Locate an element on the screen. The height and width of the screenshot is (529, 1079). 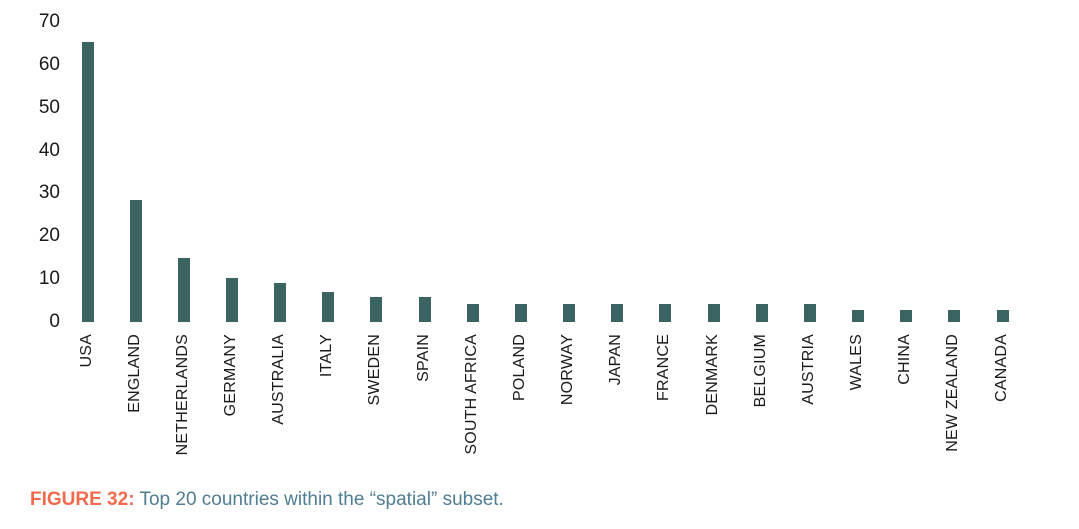
x-tick-label: NETHERLANDS is located at coordinates (182, 395).